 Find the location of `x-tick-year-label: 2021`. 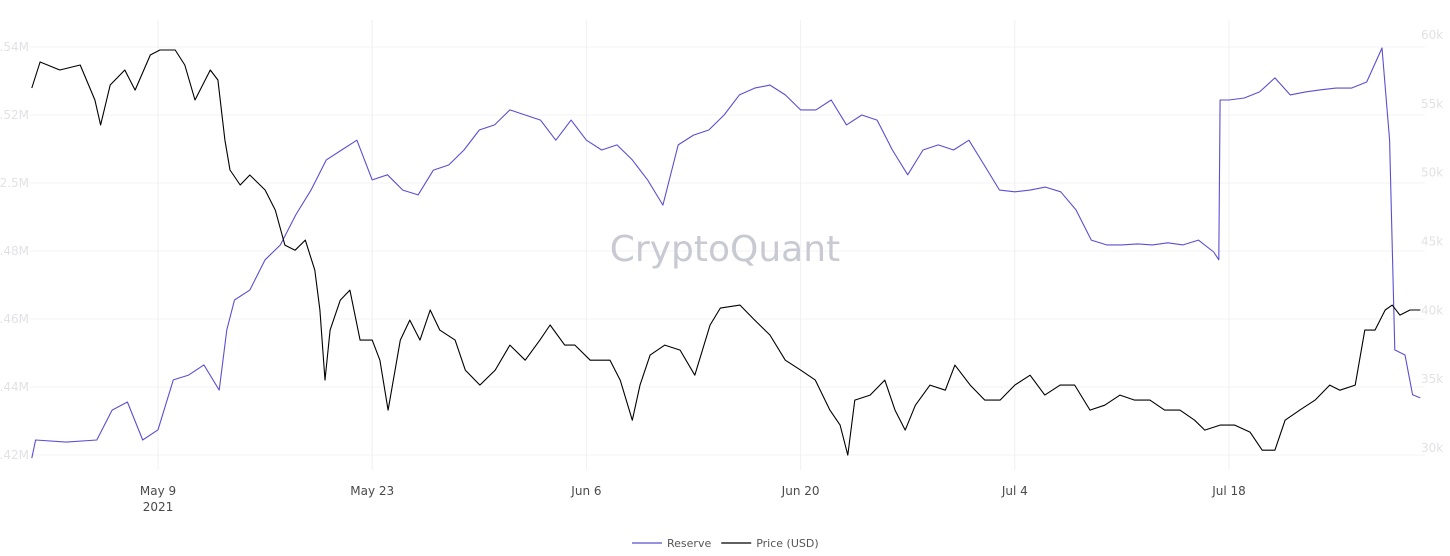

x-tick-year-label: 2021 is located at coordinates (158, 507).